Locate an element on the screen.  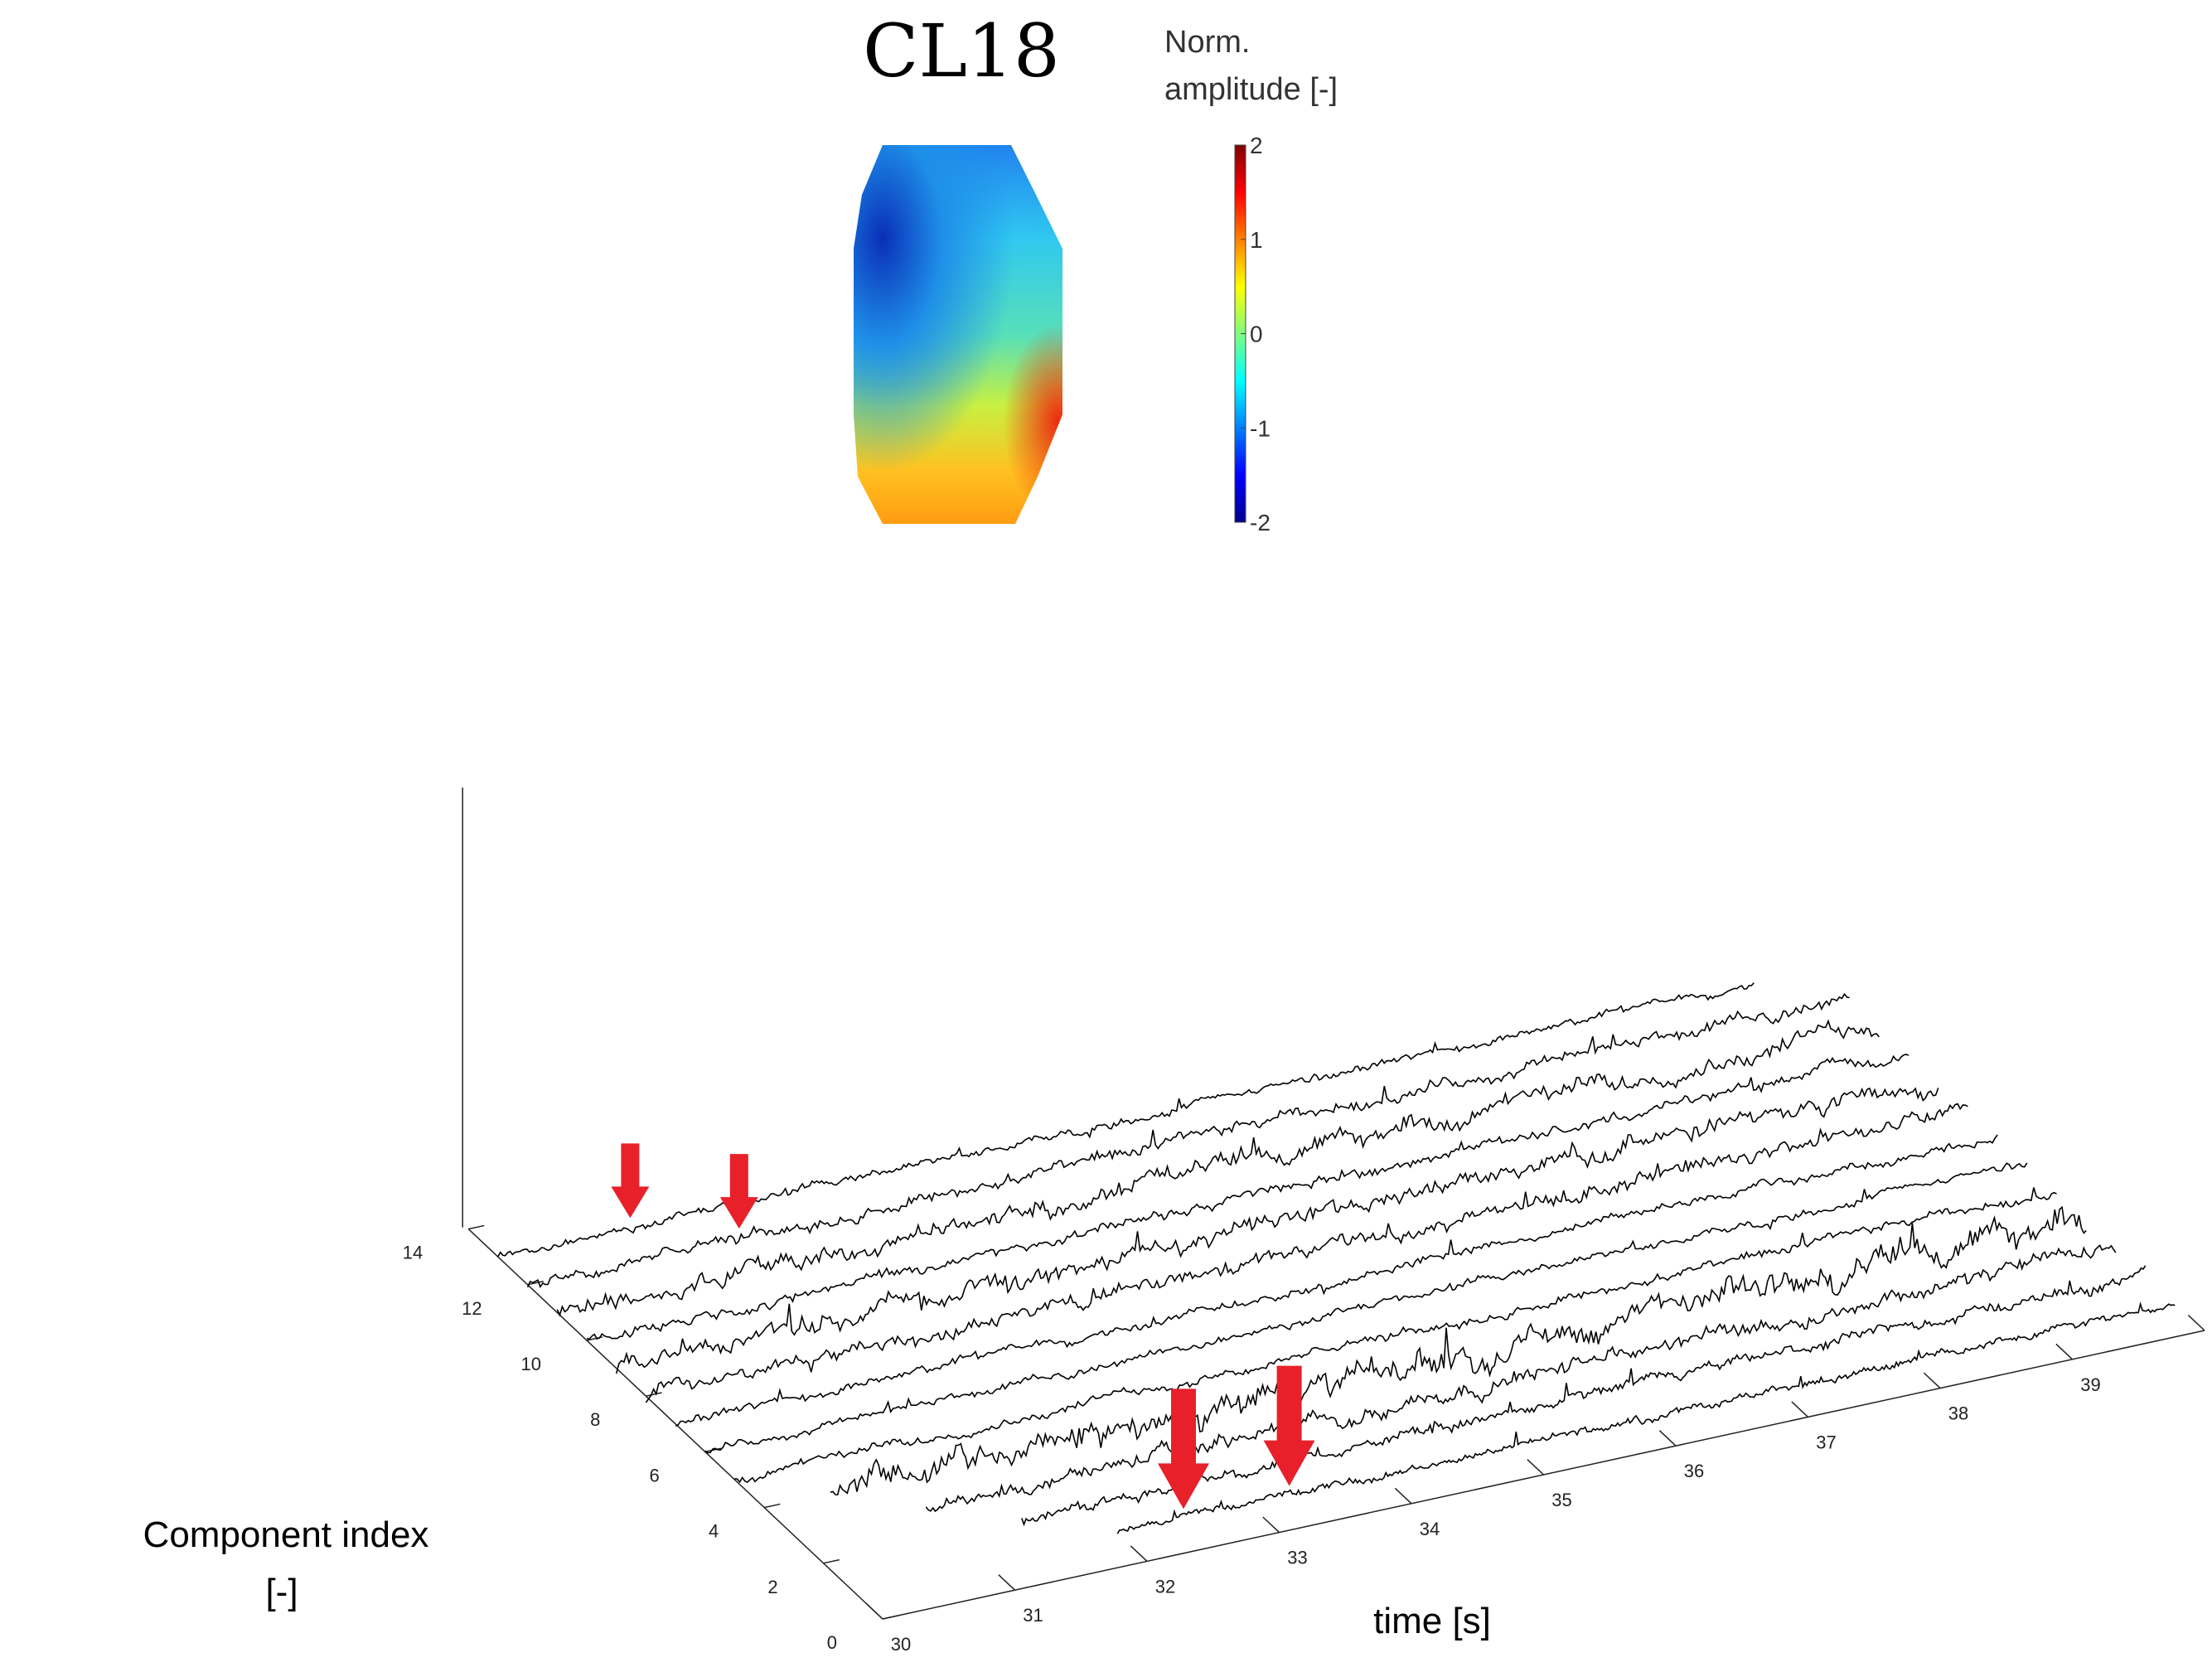
y-tick-label: 8 is located at coordinates (595, 1420).